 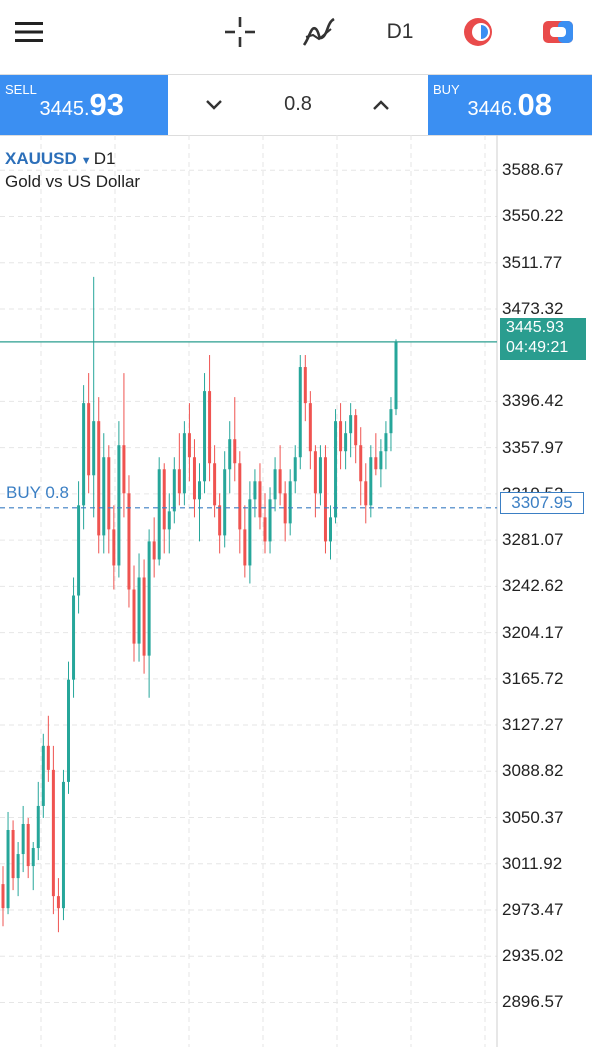 I want to click on timeframe-label: D1, so click(x=400, y=31).